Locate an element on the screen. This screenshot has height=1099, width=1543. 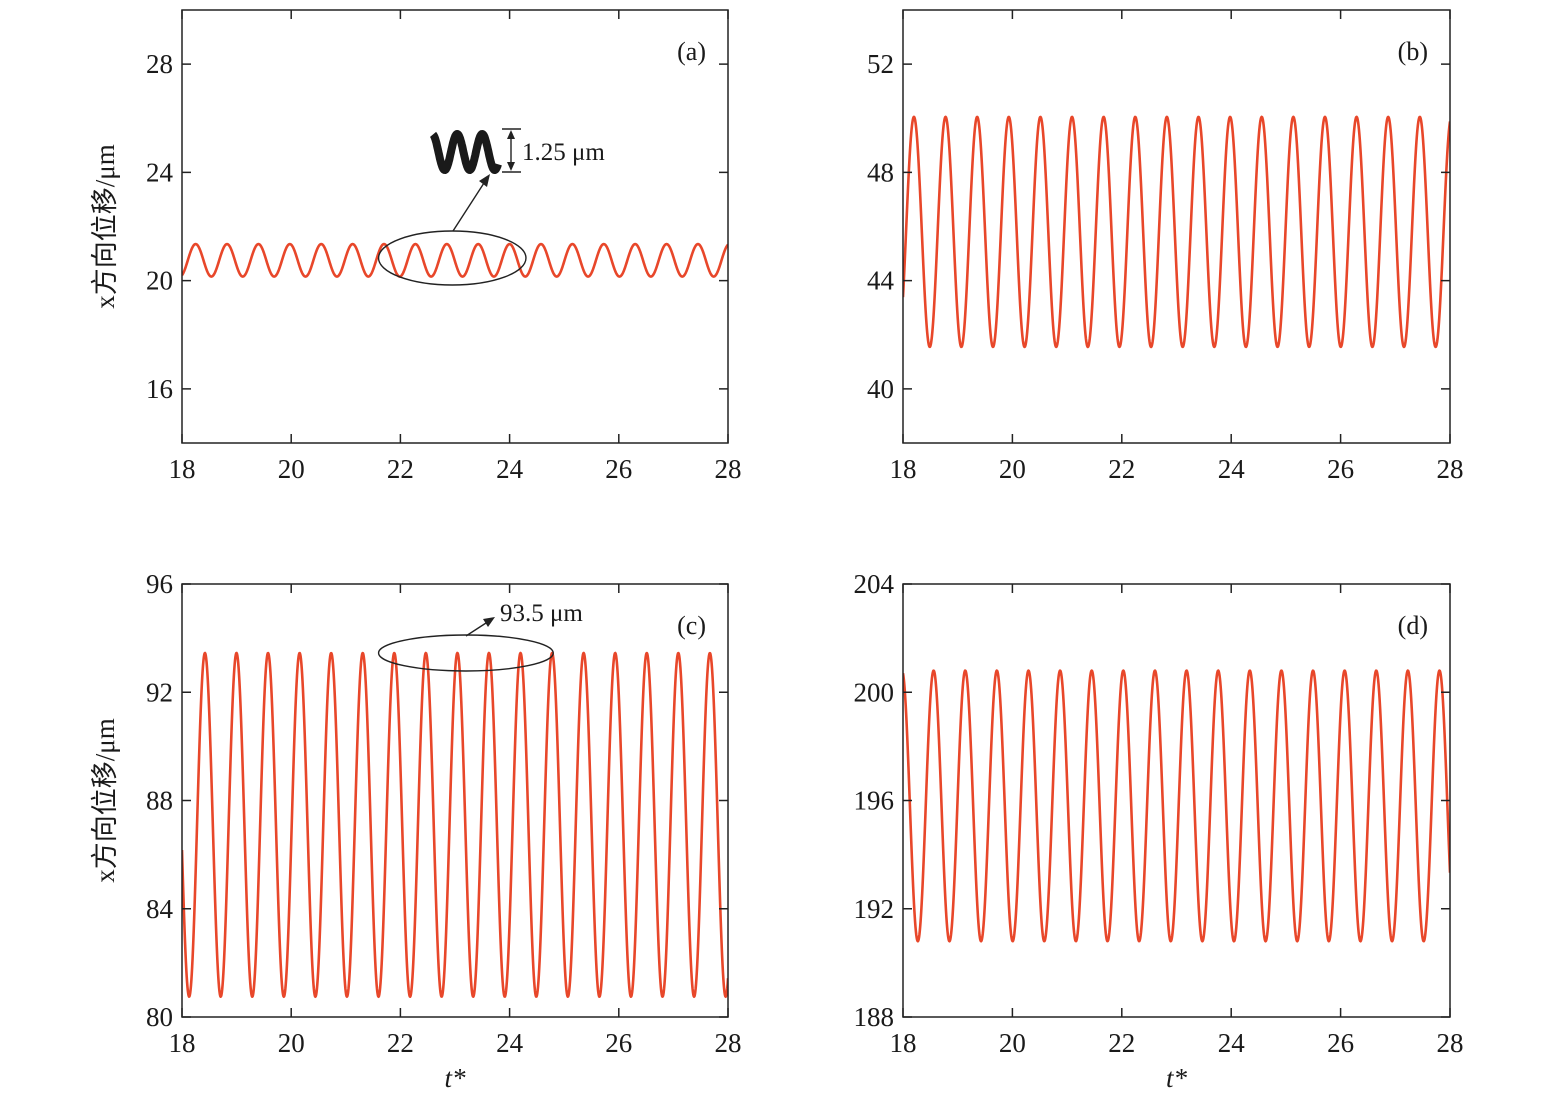
y-tick-label: 192 is located at coordinates (874, 909).